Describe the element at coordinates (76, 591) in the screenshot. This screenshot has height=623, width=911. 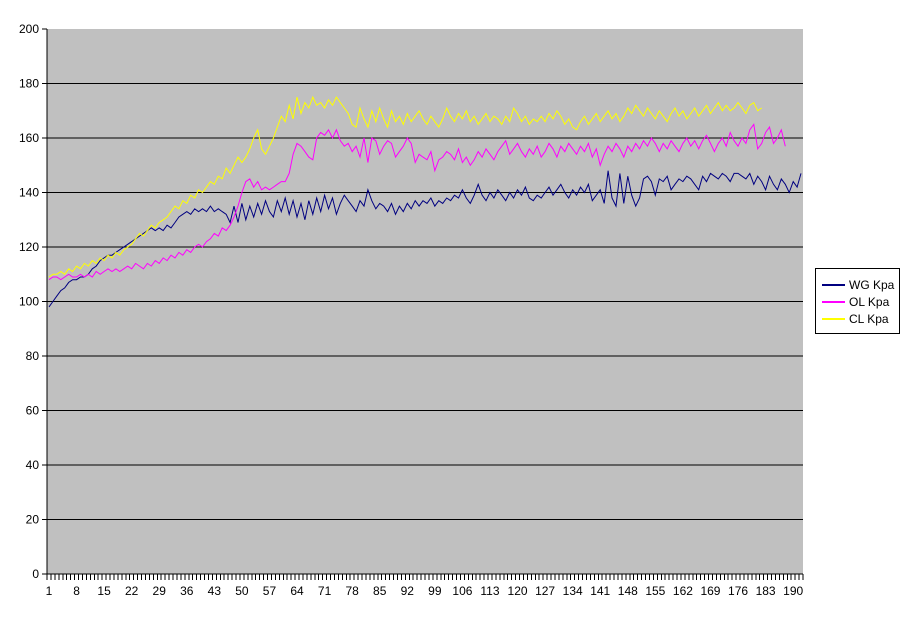
I see `x-axis-label-8: 8` at that location.